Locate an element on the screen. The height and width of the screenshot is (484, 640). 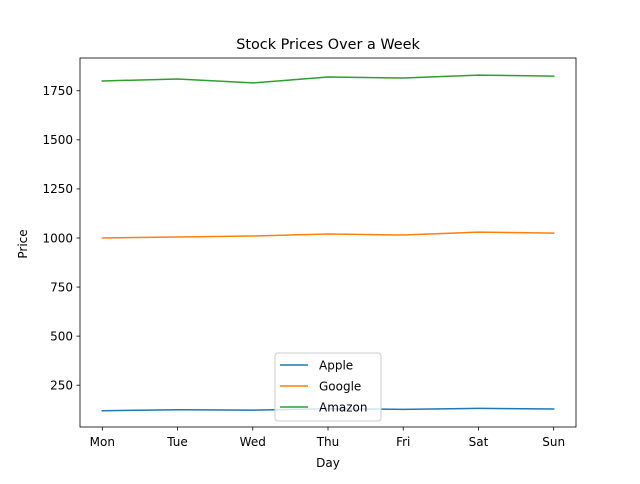
legend: Apple Google Amazon is located at coordinates (328, 387).